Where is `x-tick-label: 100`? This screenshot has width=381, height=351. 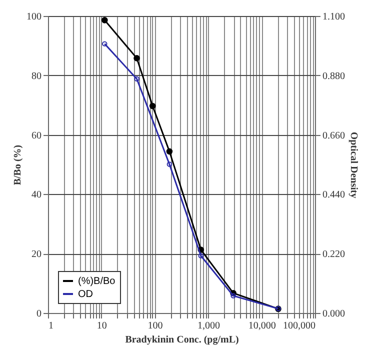 x-tick-label: 100 is located at coordinates (155, 326).